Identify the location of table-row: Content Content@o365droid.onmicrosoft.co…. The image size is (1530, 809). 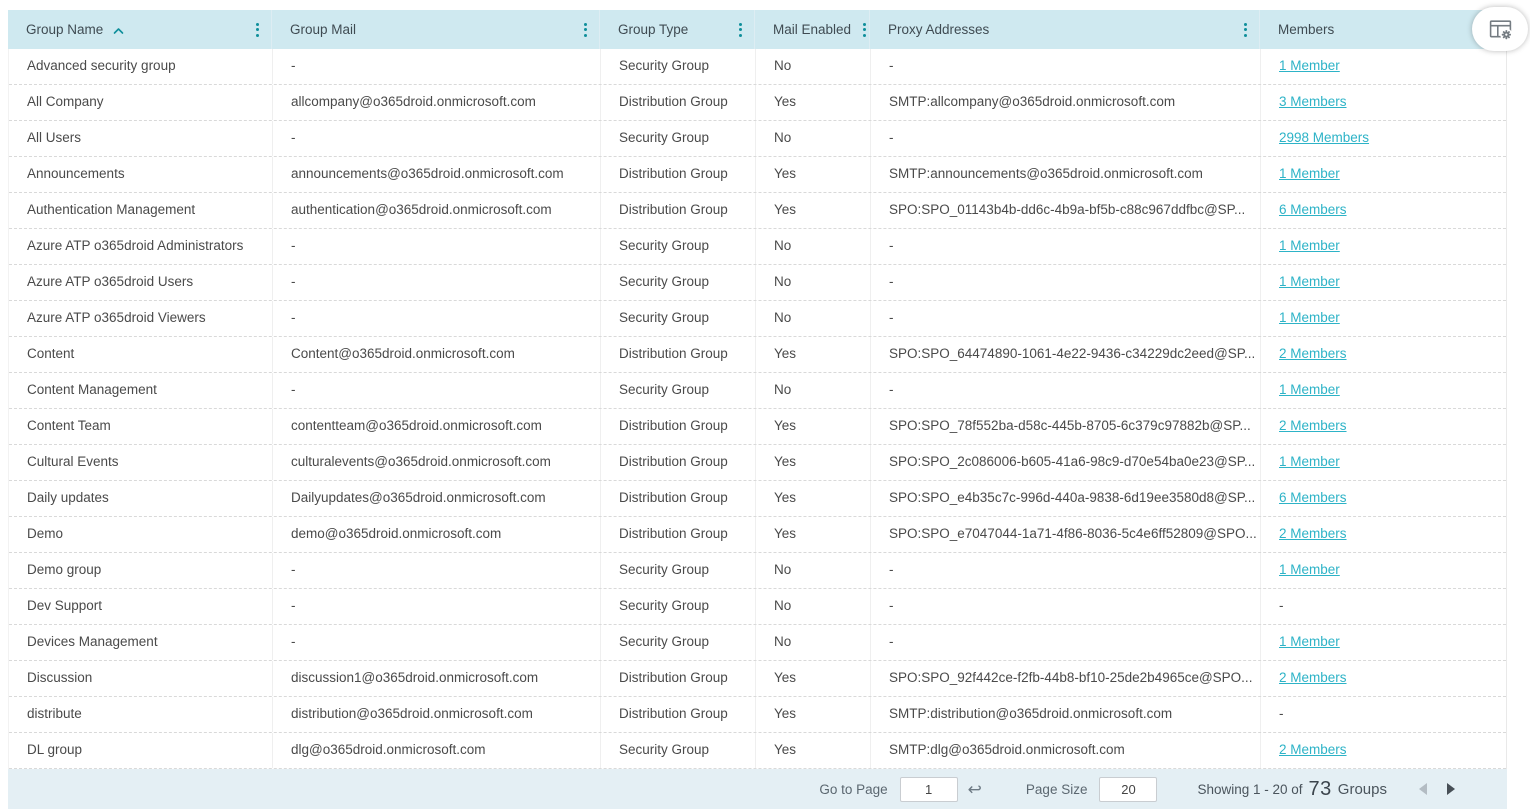
(757, 355).